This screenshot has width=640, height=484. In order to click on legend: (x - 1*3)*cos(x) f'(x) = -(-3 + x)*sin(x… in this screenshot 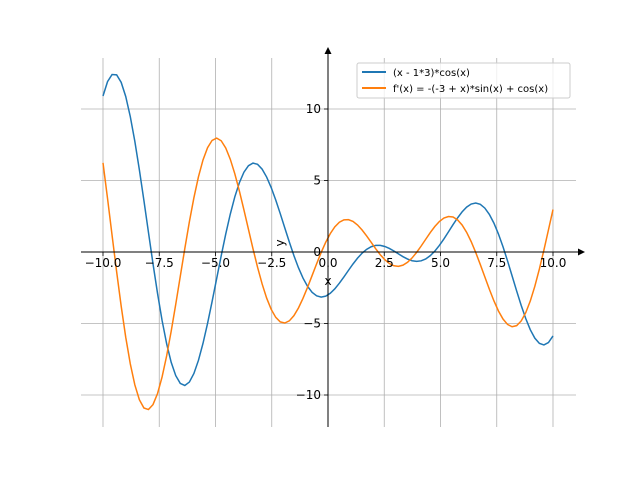, I will do `click(463, 80)`.